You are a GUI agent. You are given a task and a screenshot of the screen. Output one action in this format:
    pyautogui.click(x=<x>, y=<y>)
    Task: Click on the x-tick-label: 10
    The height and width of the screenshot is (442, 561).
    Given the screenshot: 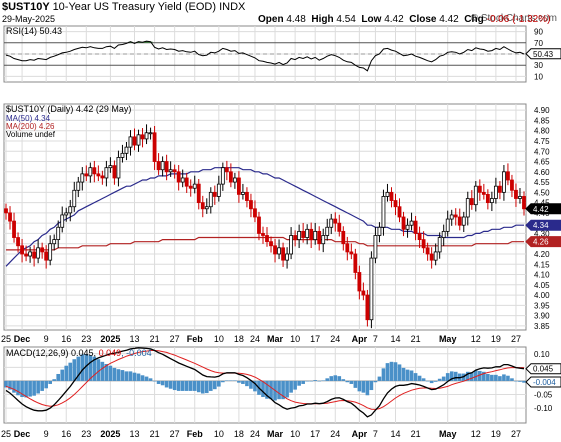 What is the action you would take?
    pyautogui.click(x=295, y=339)
    